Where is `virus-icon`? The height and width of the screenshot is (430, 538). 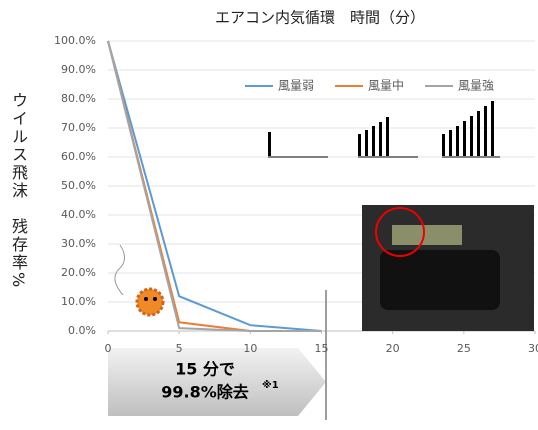
virus-icon is located at coordinates (139, 280).